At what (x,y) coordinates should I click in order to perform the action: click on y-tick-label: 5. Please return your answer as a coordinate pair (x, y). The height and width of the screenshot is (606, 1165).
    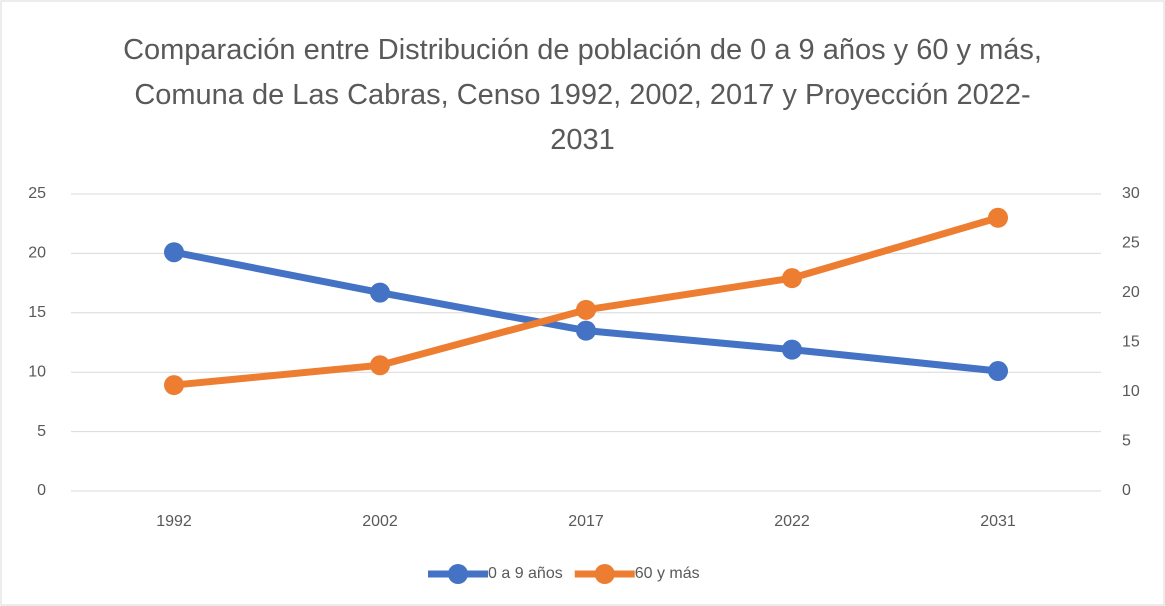
    Looking at the image, I should click on (41, 431).